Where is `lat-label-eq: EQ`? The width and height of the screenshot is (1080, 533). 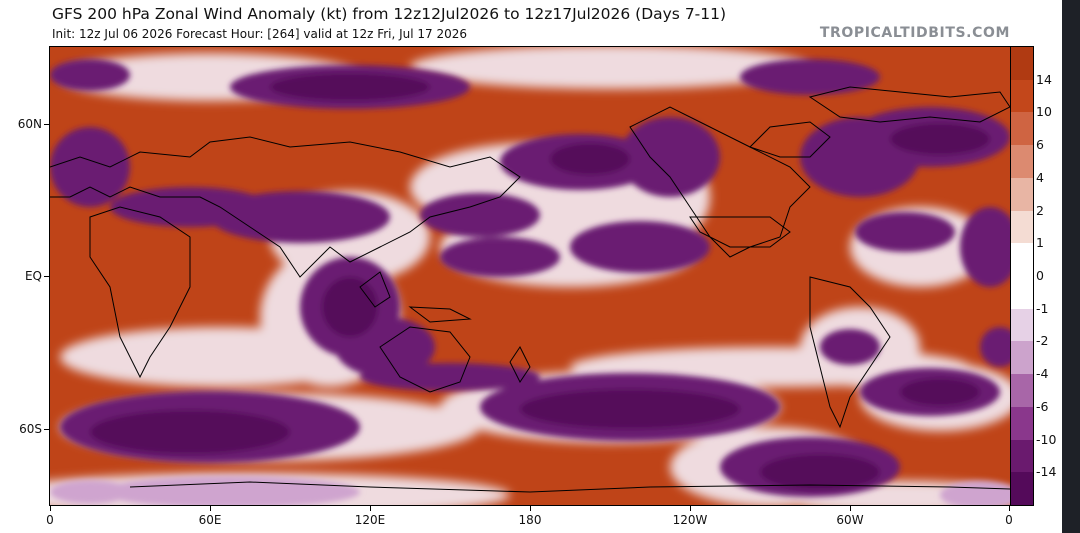
lat-label-eq: EQ is located at coordinates (33, 276).